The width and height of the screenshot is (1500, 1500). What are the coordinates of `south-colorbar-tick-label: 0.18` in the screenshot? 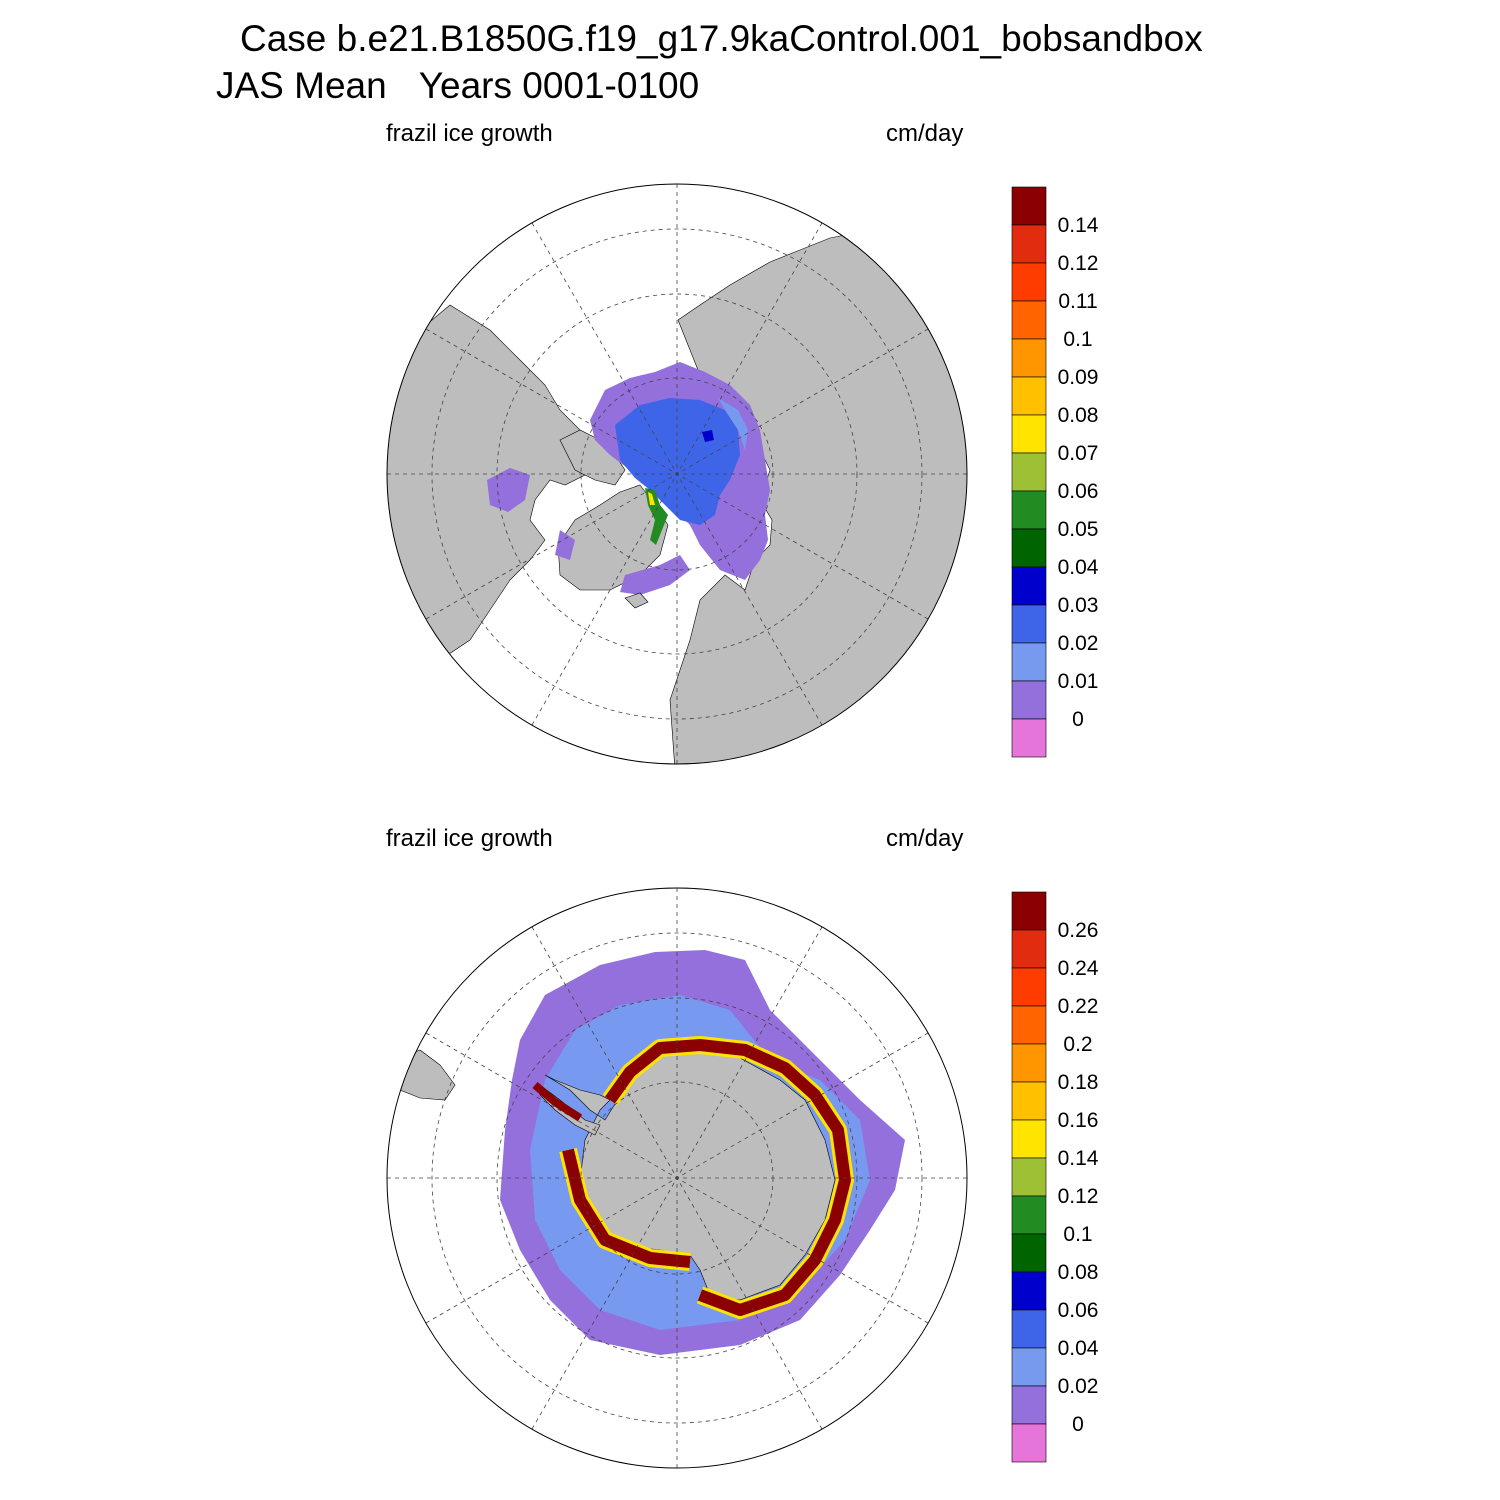 It's located at (1078, 1082).